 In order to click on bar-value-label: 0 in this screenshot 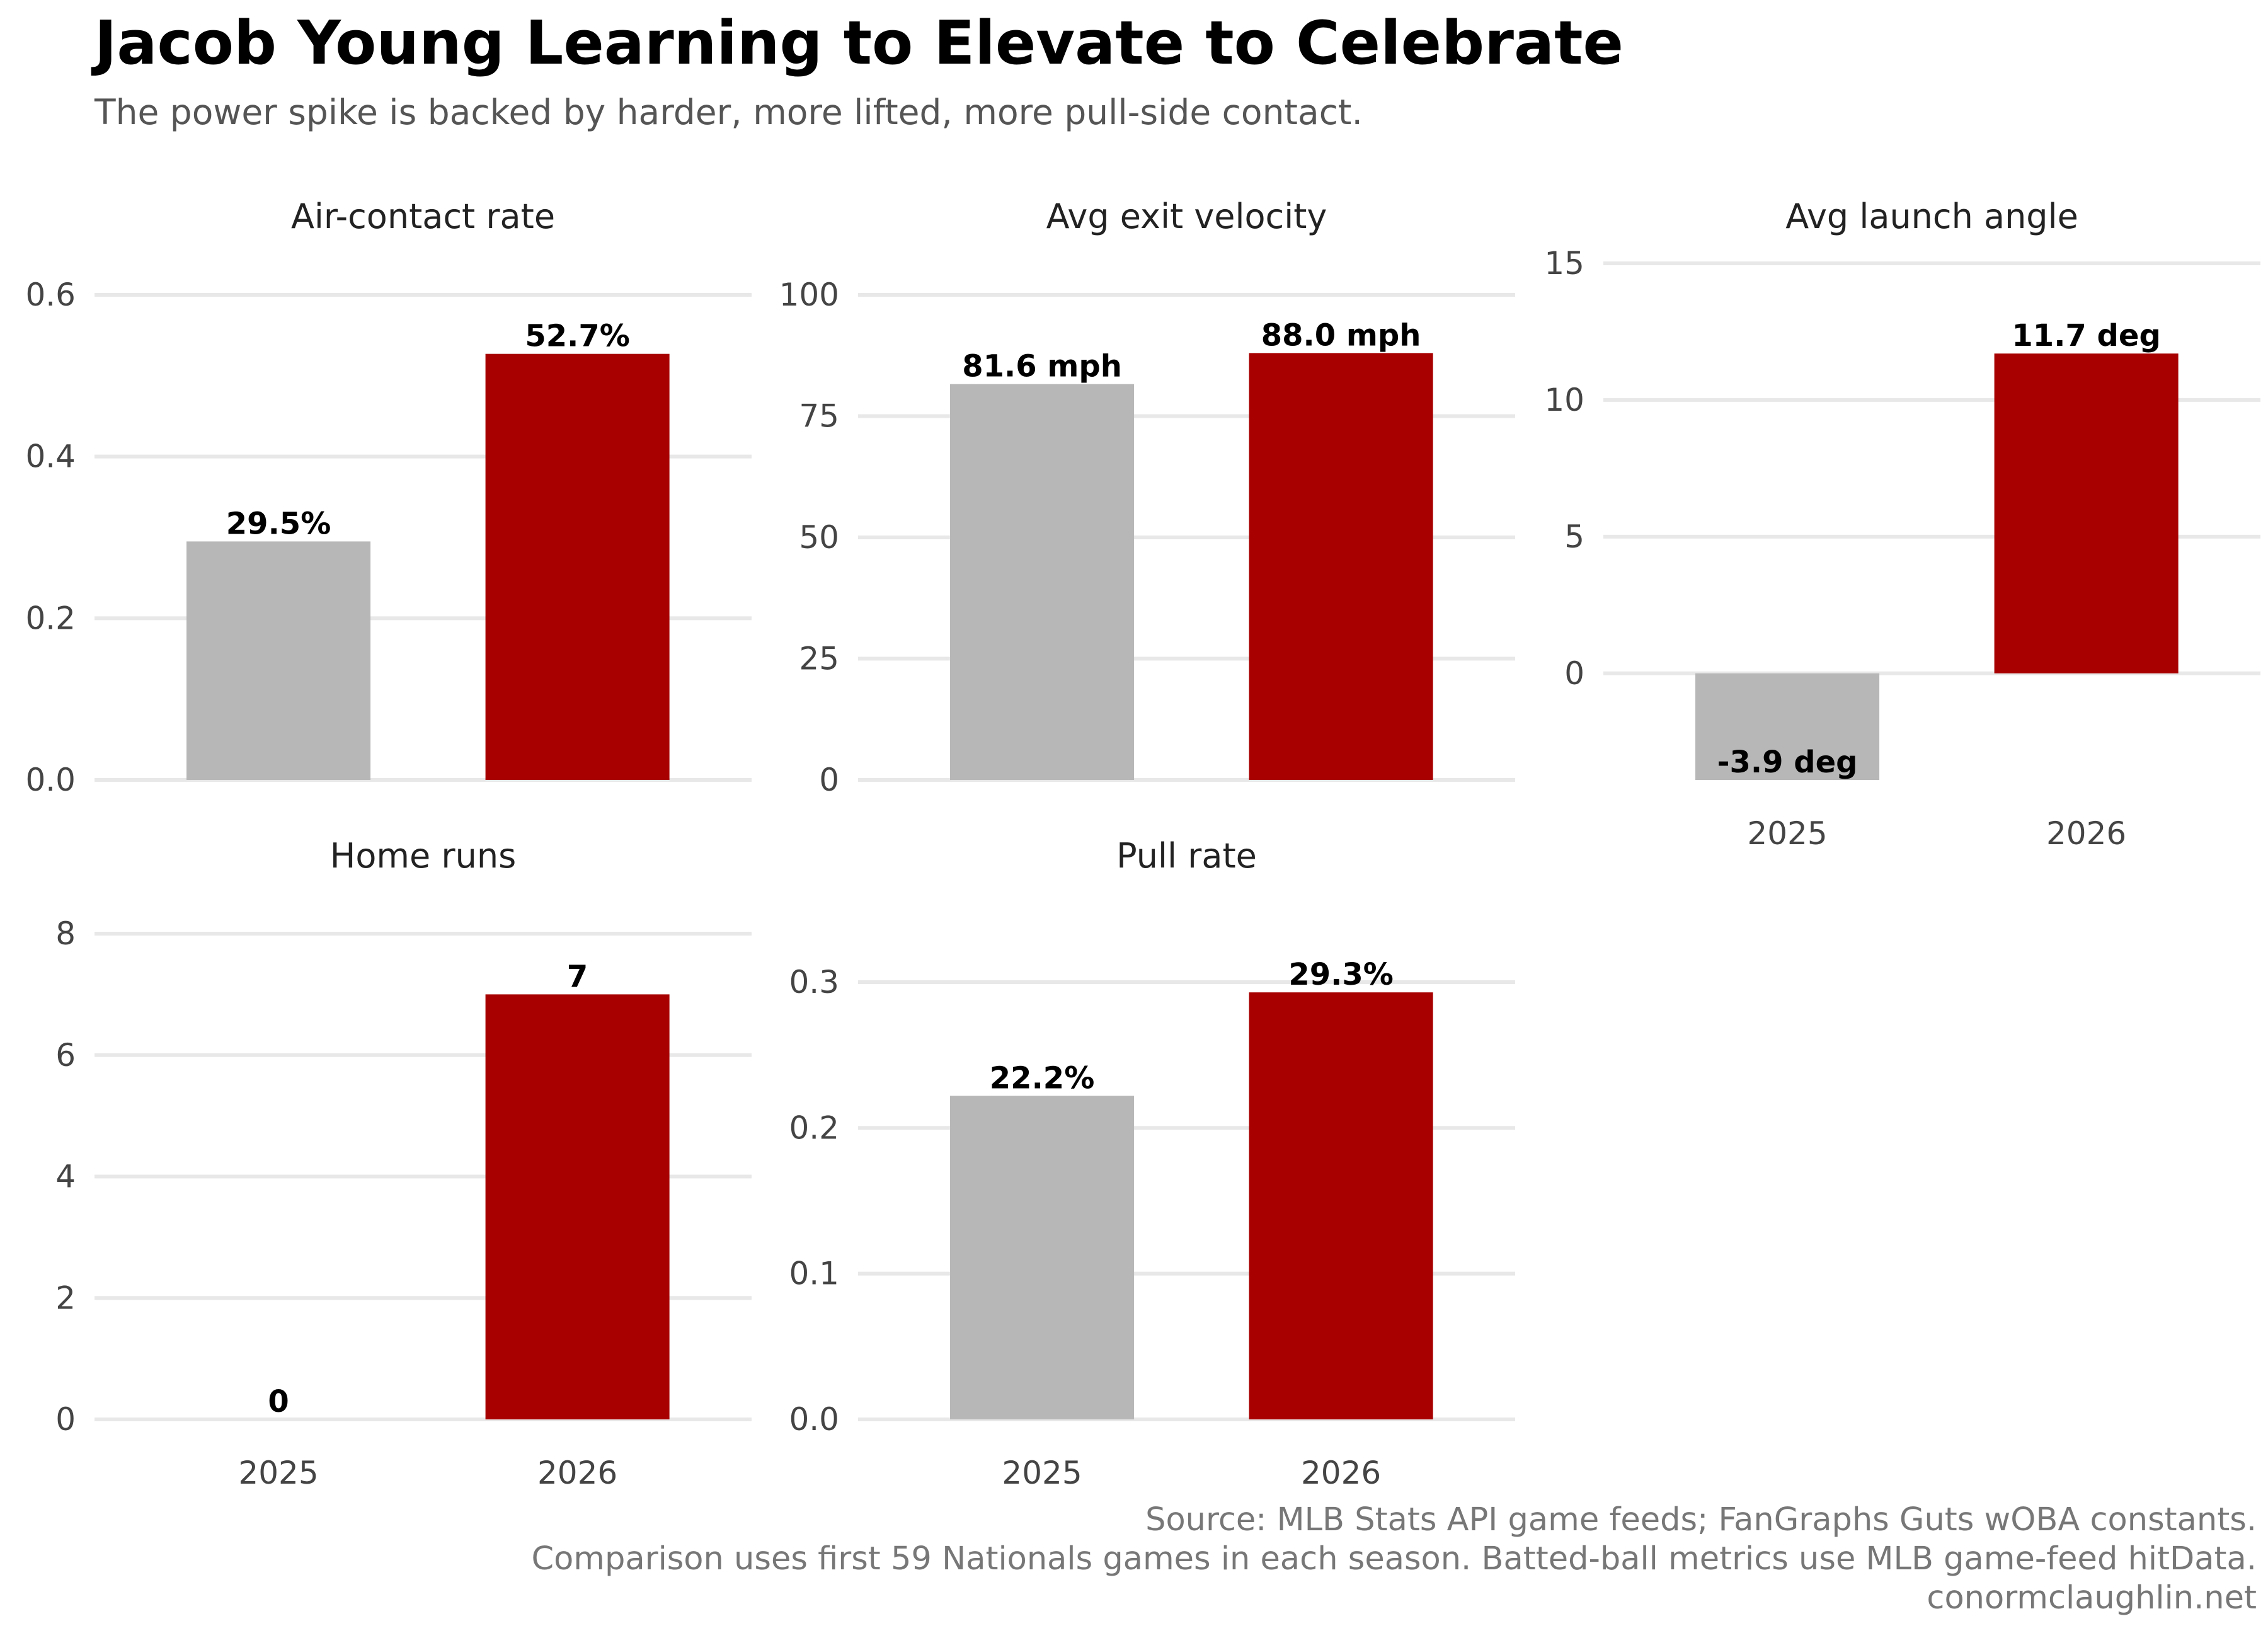, I will do `click(278, 1401)`.